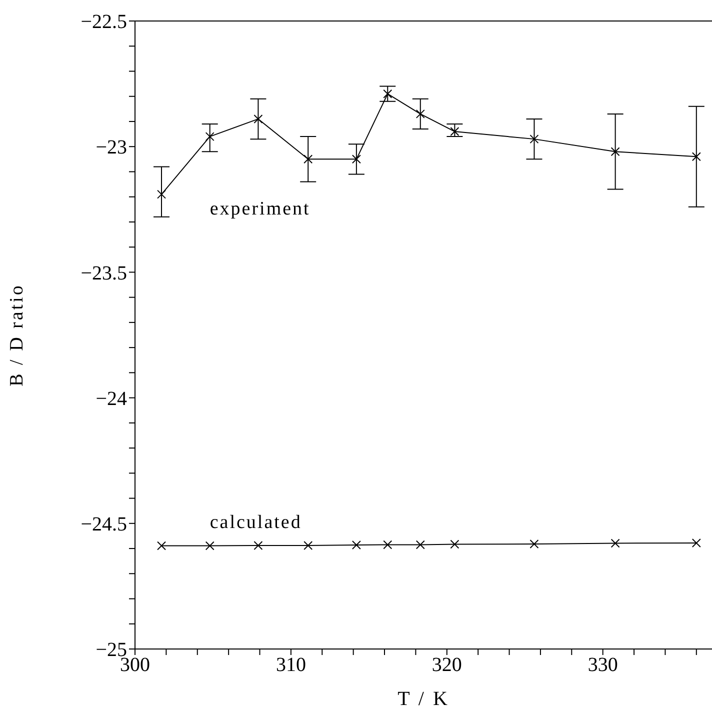  Describe the element at coordinates (424, 699) in the screenshot. I see `x-axis-title: T / K` at that location.